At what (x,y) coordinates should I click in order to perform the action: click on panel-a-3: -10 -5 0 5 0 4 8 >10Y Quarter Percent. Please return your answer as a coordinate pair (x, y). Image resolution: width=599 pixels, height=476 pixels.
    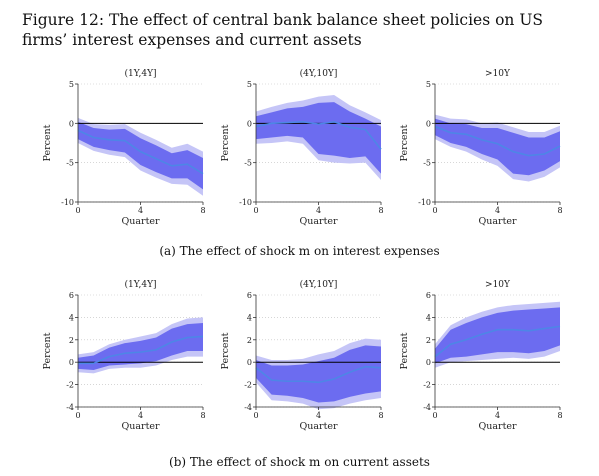
    Looking at the image, I should click on (481, 148).